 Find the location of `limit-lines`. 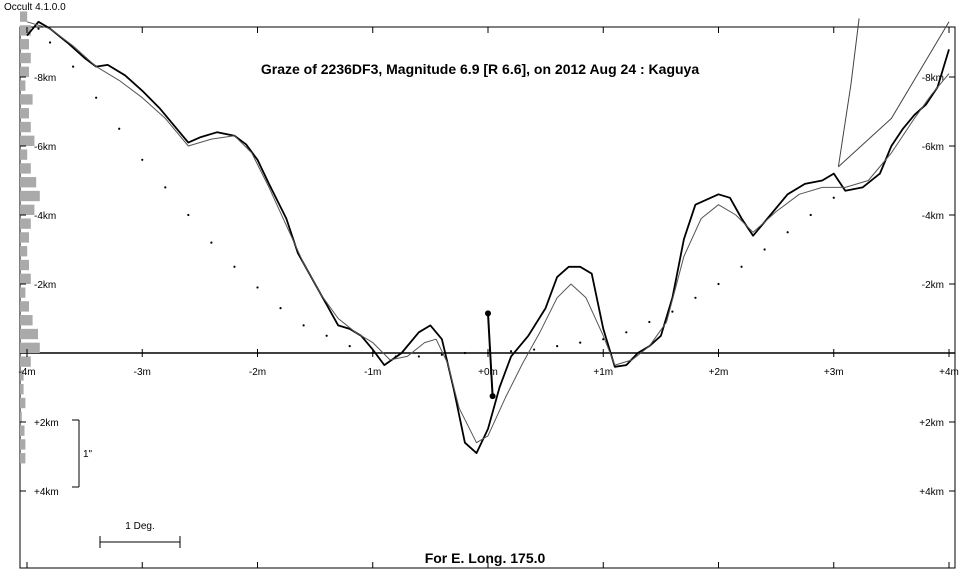

limit-lines is located at coordinates (893, 93).